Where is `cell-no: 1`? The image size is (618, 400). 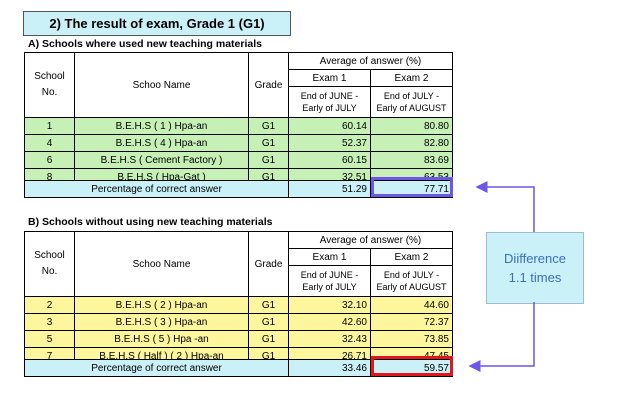
cell-no: 1 is located at coordinates (49, 126).